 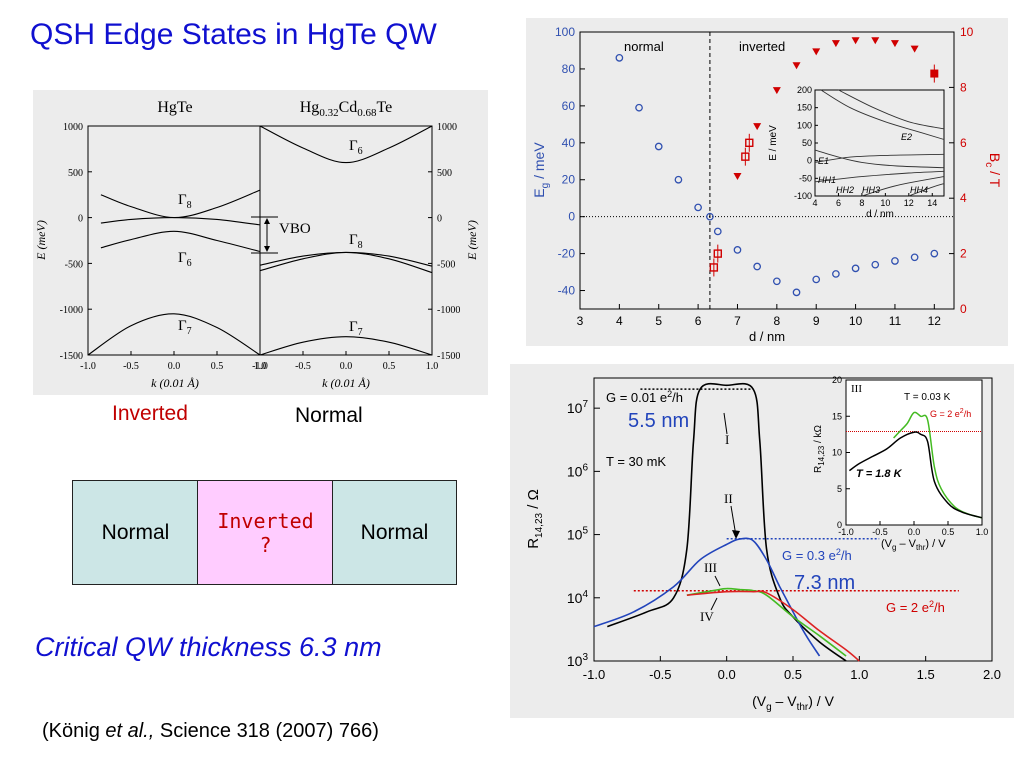 I want to click on res-annotation-g001: G = 0.01 e2/h, so click(x=644, y=397).